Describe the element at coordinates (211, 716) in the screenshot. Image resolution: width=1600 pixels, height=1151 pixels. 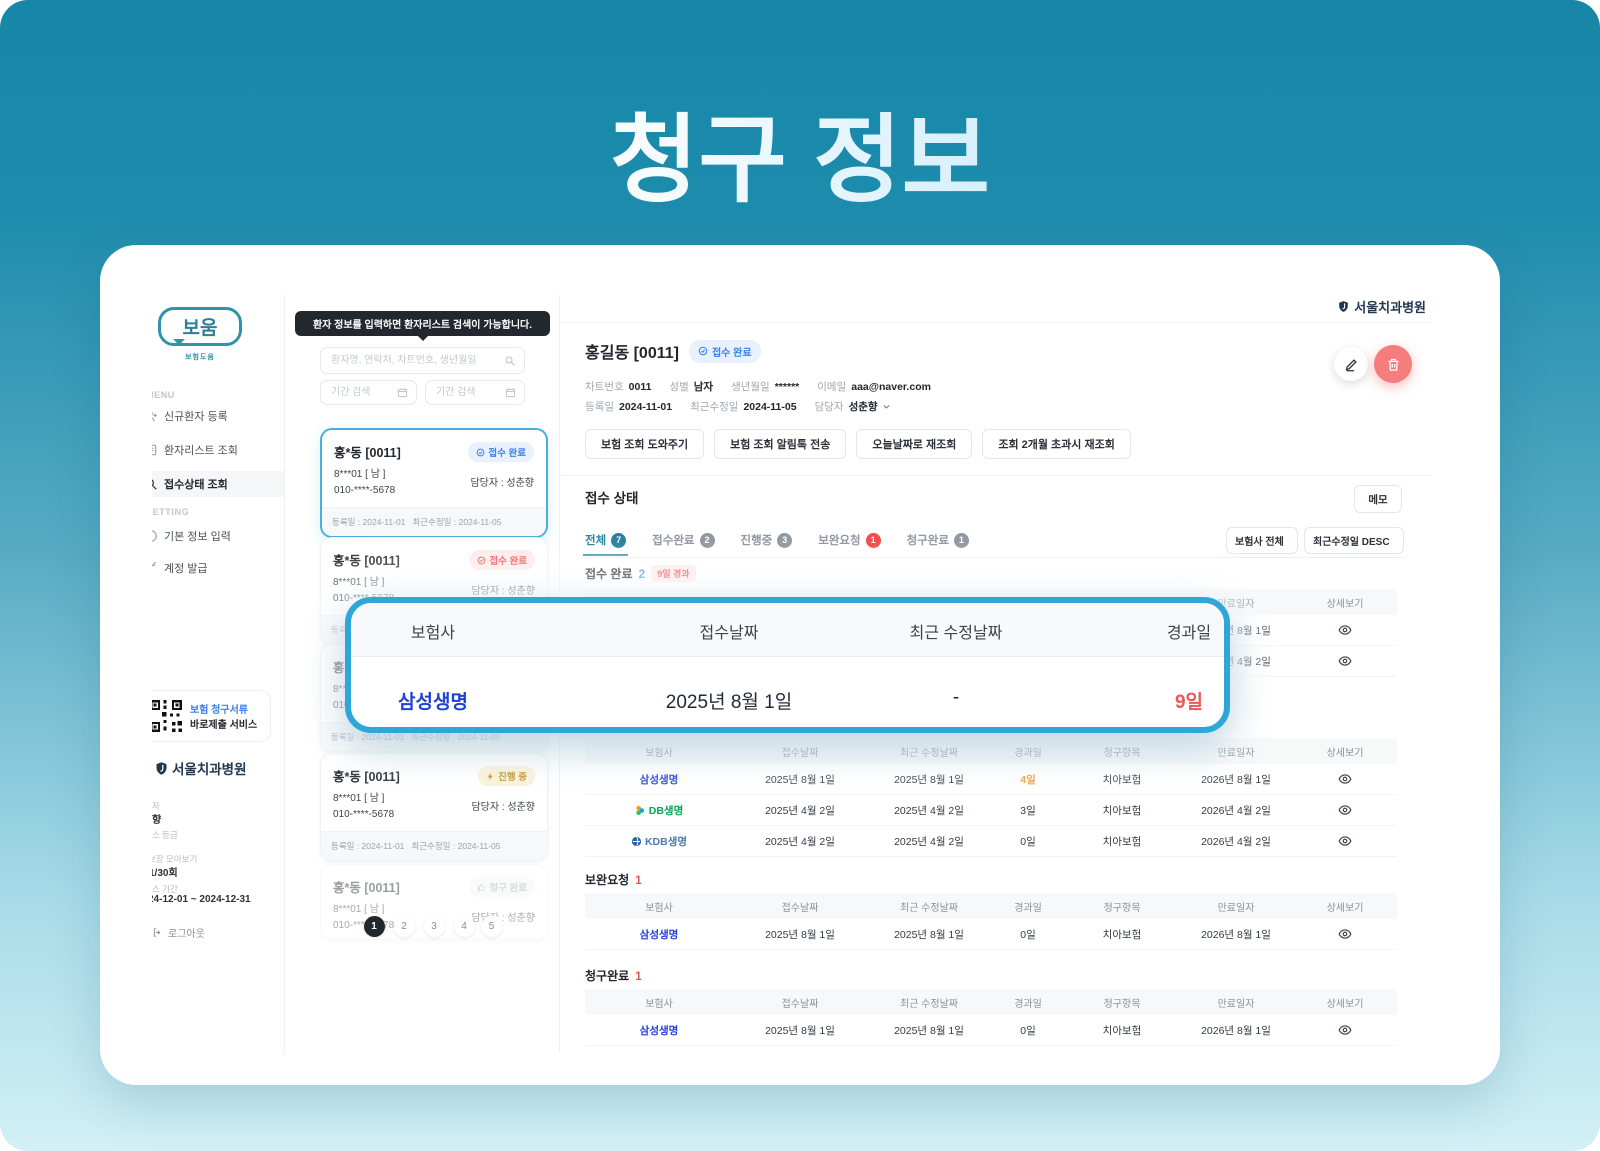
I see `qr-submit-card: 보험 청구서류 바로제출 서비스` at that location.